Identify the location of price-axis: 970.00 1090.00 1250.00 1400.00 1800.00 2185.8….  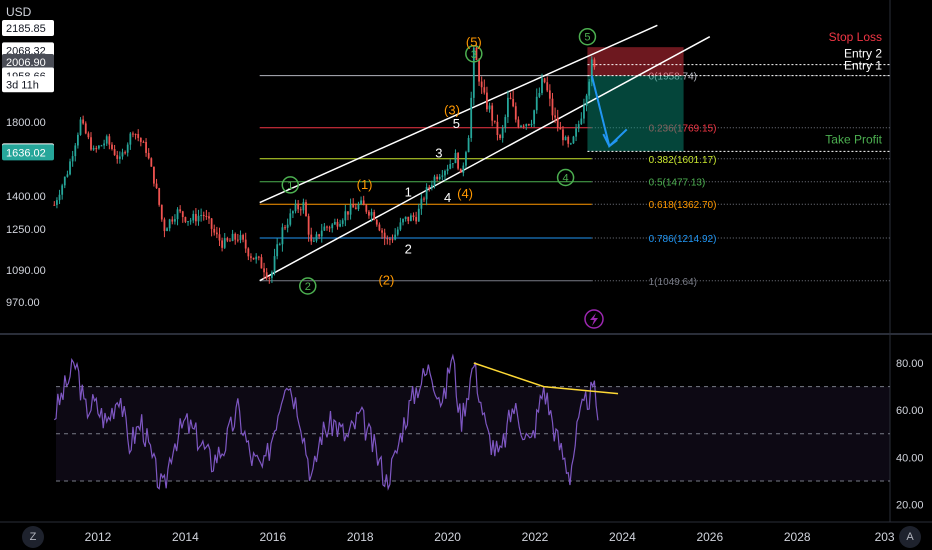
(28, 164).